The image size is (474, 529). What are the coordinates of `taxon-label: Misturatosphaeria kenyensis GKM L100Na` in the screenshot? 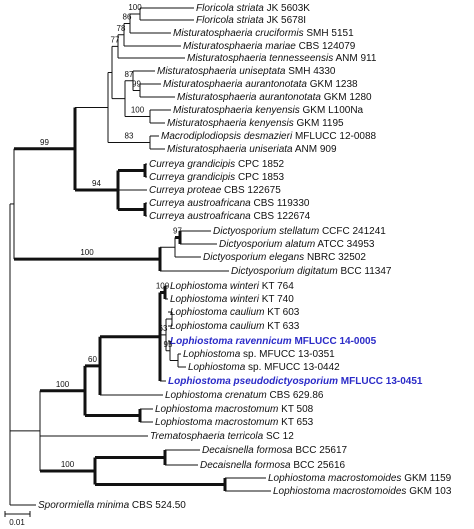 It's located at (268, 110).